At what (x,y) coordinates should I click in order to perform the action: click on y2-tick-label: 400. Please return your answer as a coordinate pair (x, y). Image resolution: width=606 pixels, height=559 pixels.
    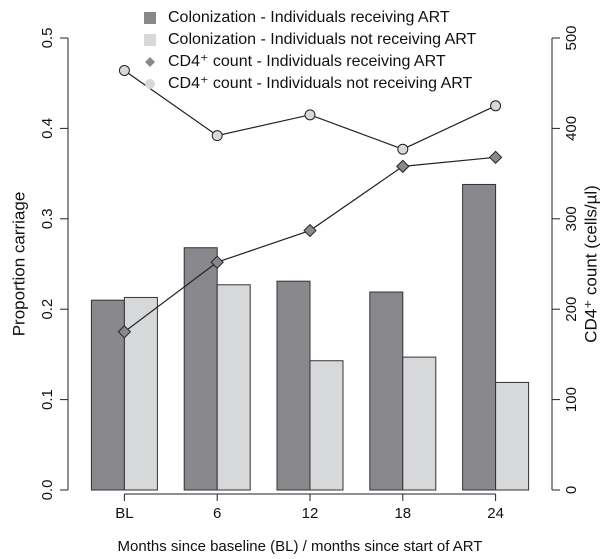
    Looking at the image, I should click on (571, 128).